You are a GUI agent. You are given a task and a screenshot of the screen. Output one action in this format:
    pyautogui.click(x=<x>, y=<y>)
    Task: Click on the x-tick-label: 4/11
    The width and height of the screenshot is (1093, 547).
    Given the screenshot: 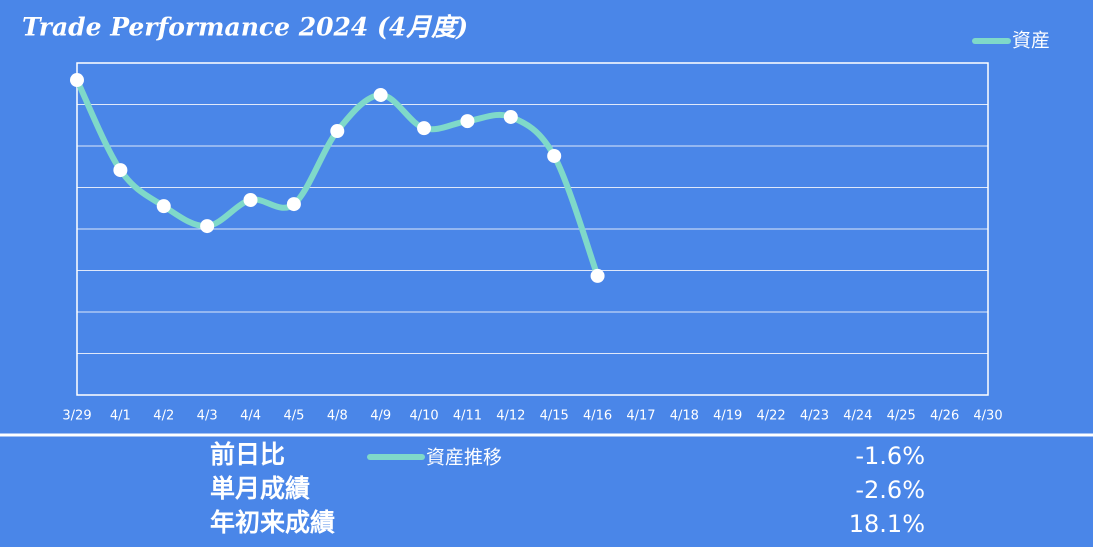 What is the action you would take?
    pyautogui.click(x=467, y=416)
    